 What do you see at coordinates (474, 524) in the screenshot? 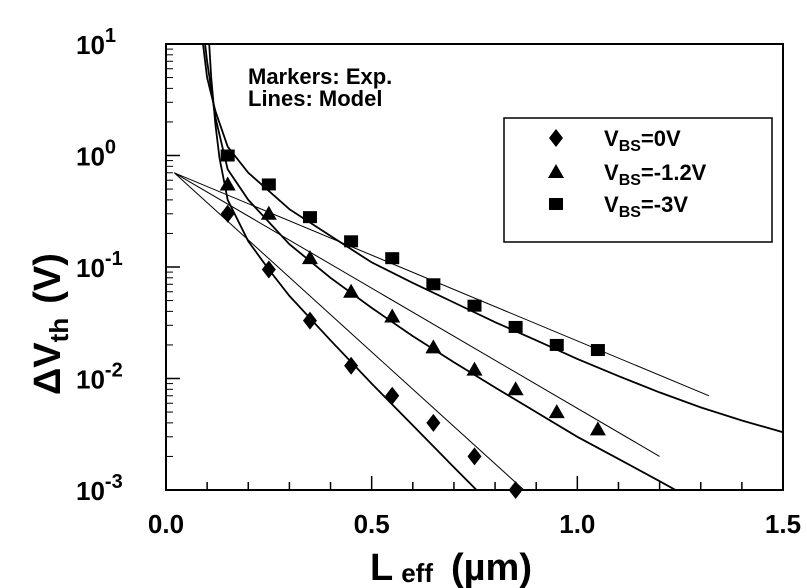
I see `x-tick-labels: 0.0 0.5 1.0 1.5` at bounding box center [474, 524].